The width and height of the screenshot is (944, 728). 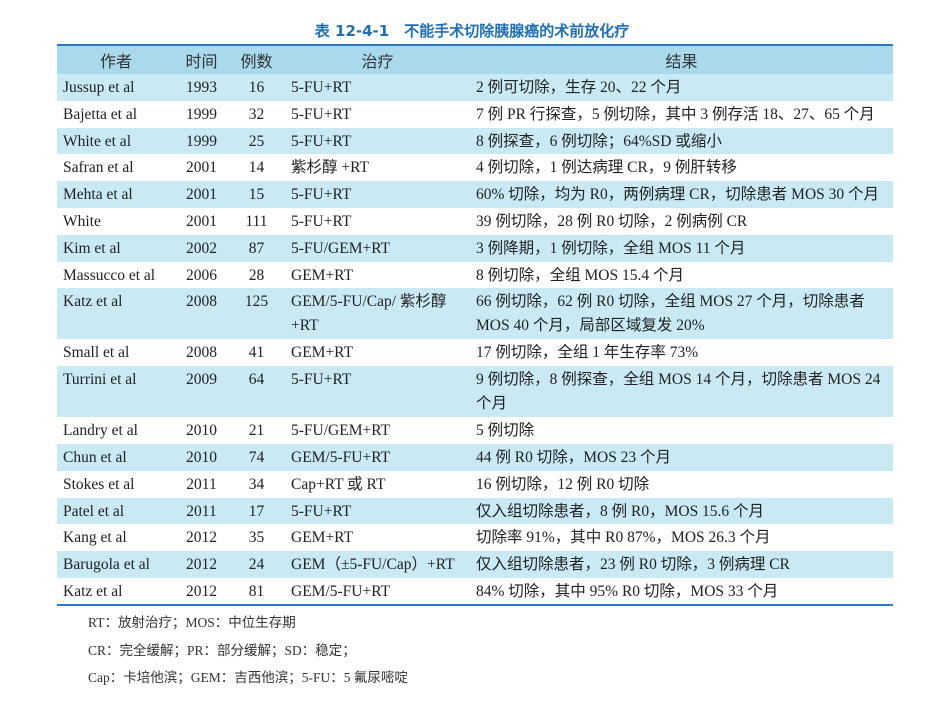 What do you see at coordinates (92, 248) in the screenshot?
I see `cell-author: Kim et al` at bounding box center [92, 248].